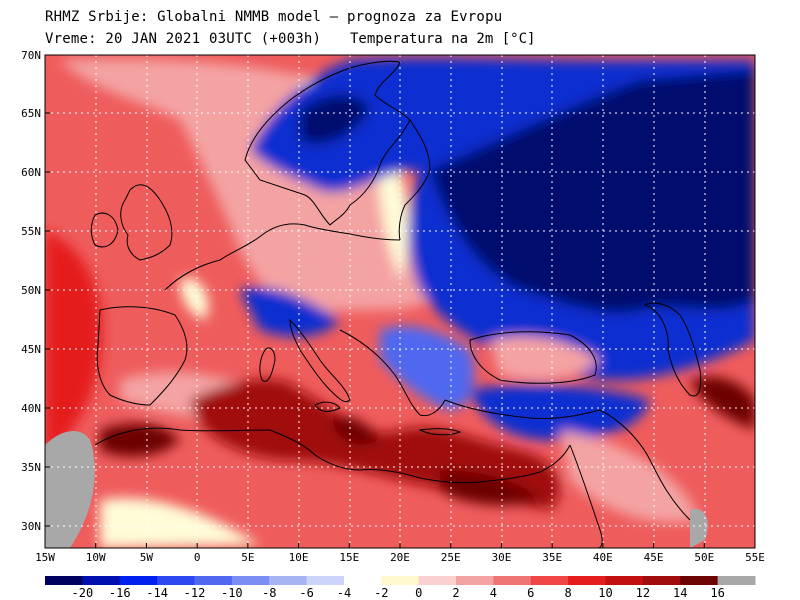 This screenshot has width=800, height=600. What do you see at coordinates (70, 489) in the screenshot?
I see `missing-data-west` at bounding box center [70, 489].